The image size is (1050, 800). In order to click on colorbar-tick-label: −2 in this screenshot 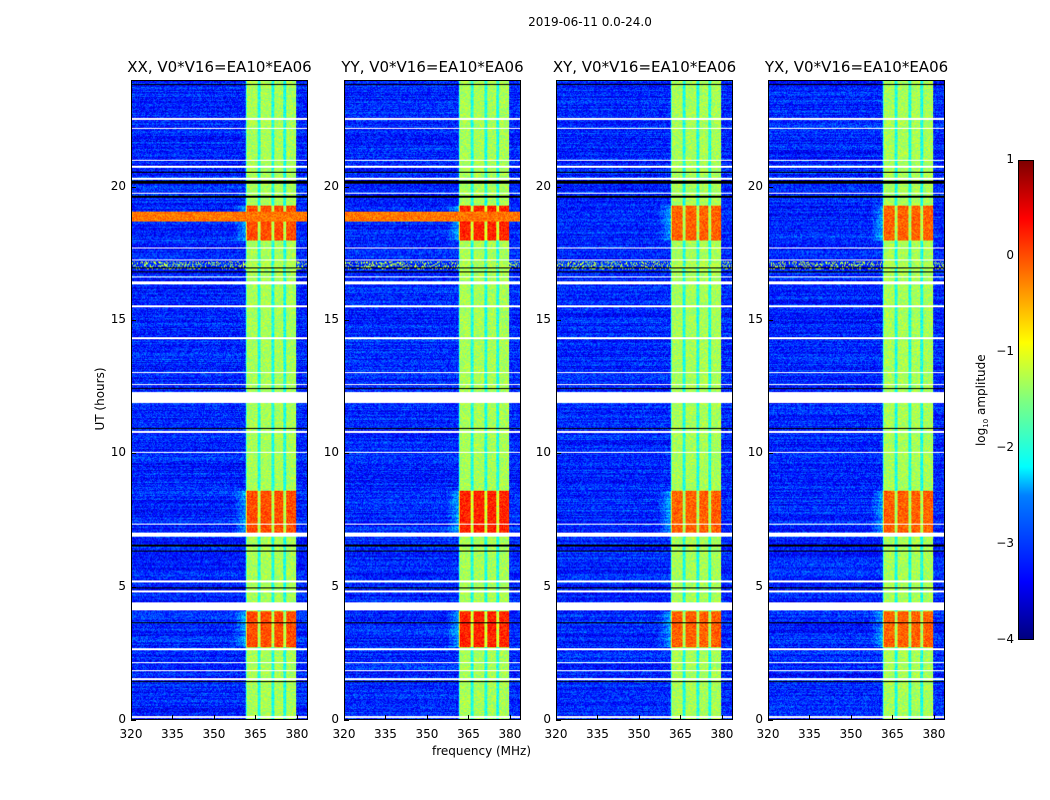, I will do `click(1005, 447)`.